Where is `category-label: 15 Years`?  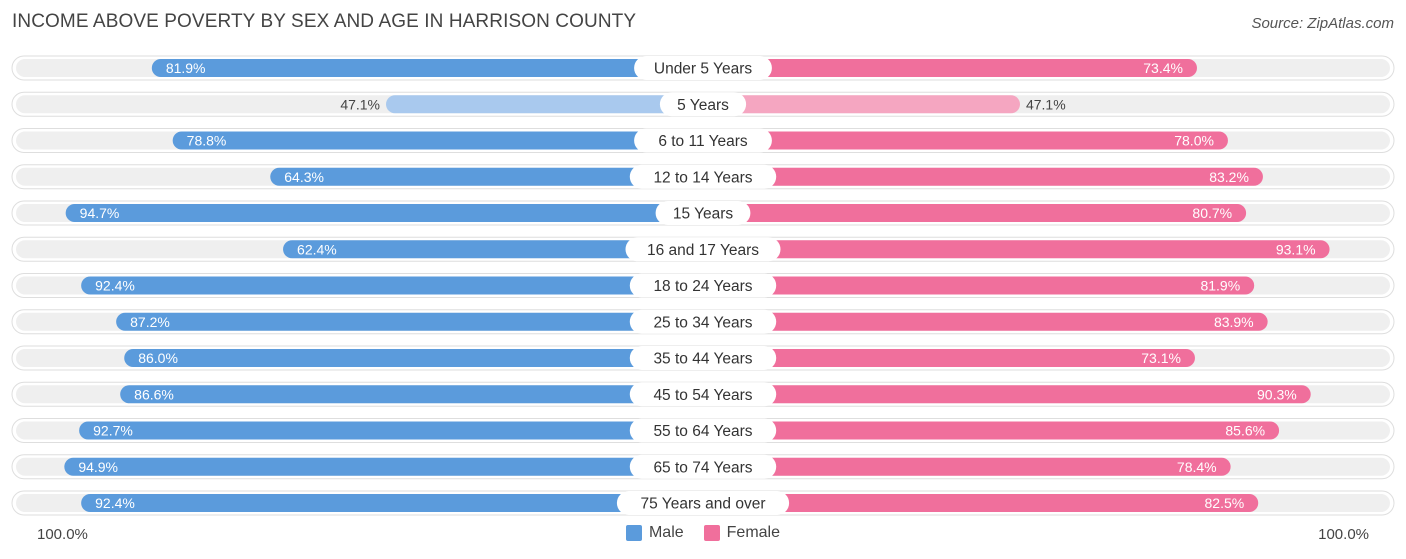 category-label: 15 Years is located at coordinates (703, 214).